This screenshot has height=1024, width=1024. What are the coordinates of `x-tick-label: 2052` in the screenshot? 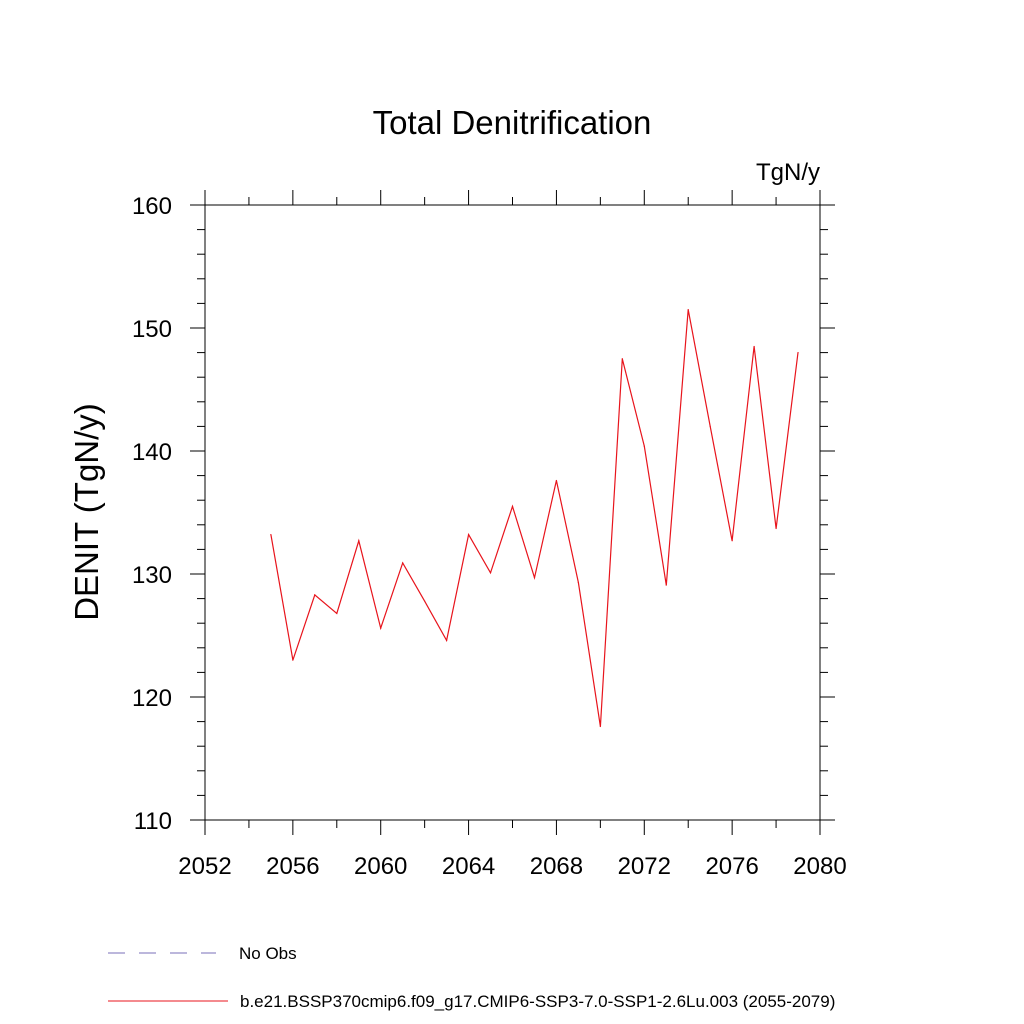 It's located at (204, 866).